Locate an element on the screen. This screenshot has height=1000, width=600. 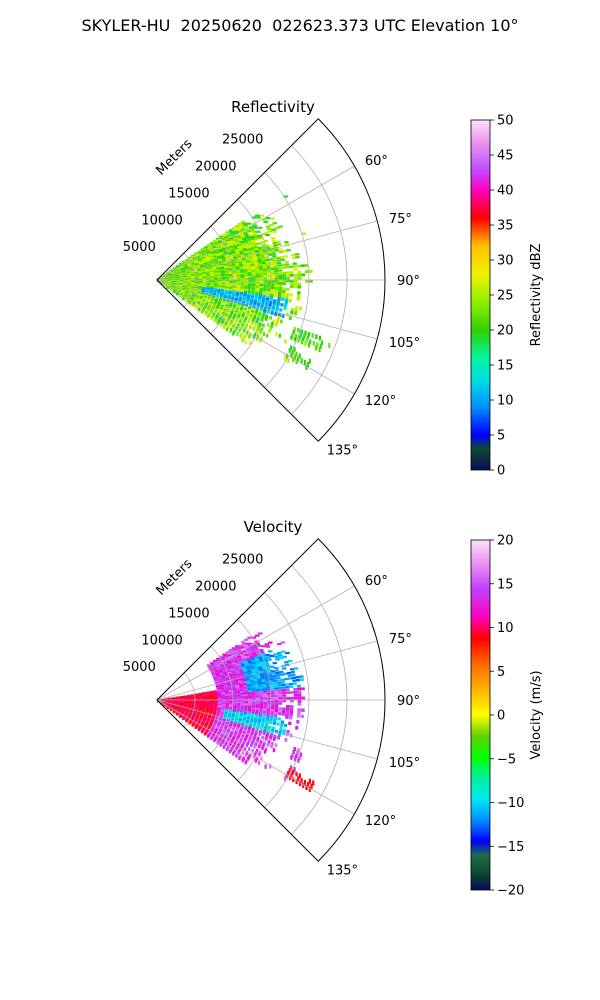
sector-frame is located at coordinates (271, 280).